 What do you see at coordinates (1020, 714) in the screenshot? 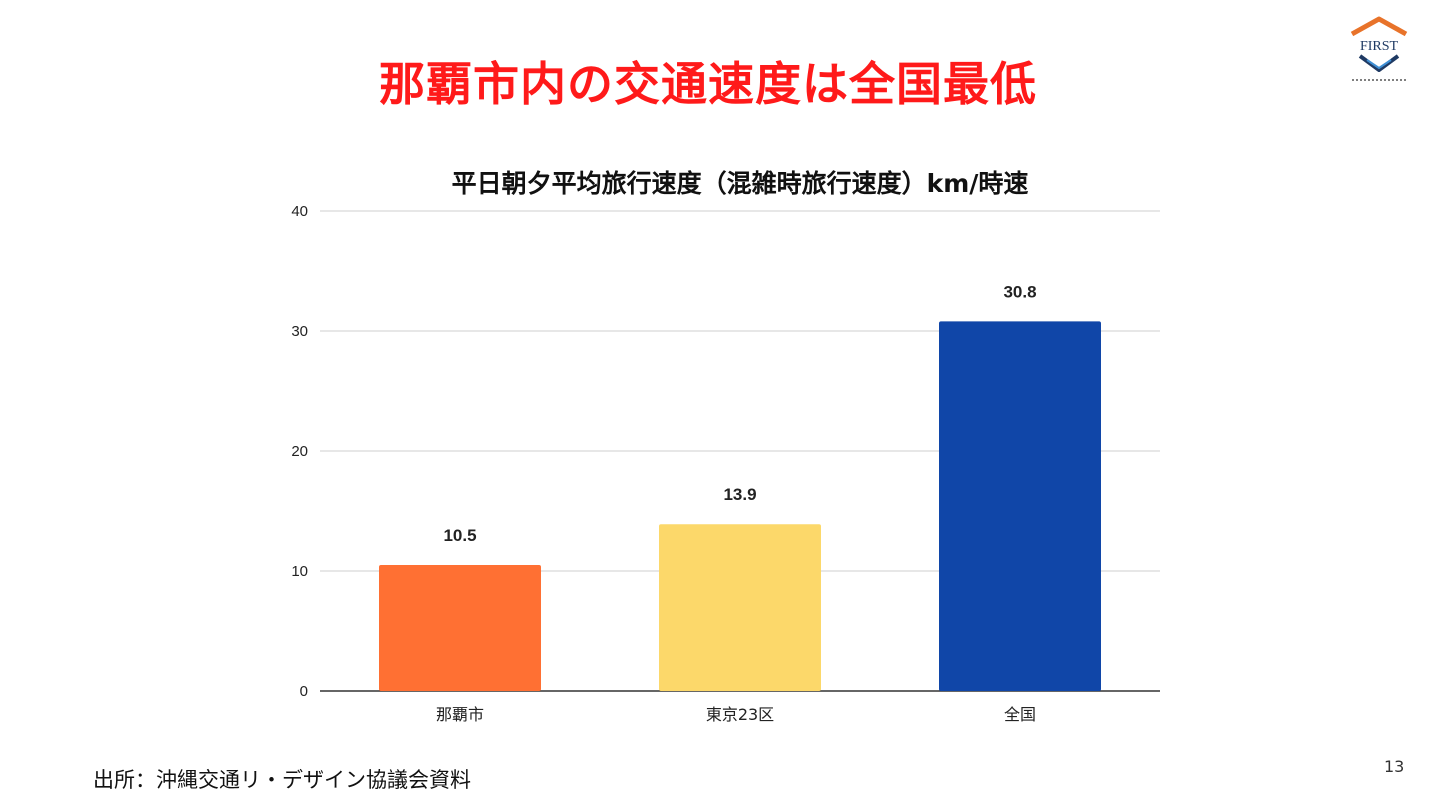
I see `x-tick-label: 全国` at bounding box center [1020, 714].